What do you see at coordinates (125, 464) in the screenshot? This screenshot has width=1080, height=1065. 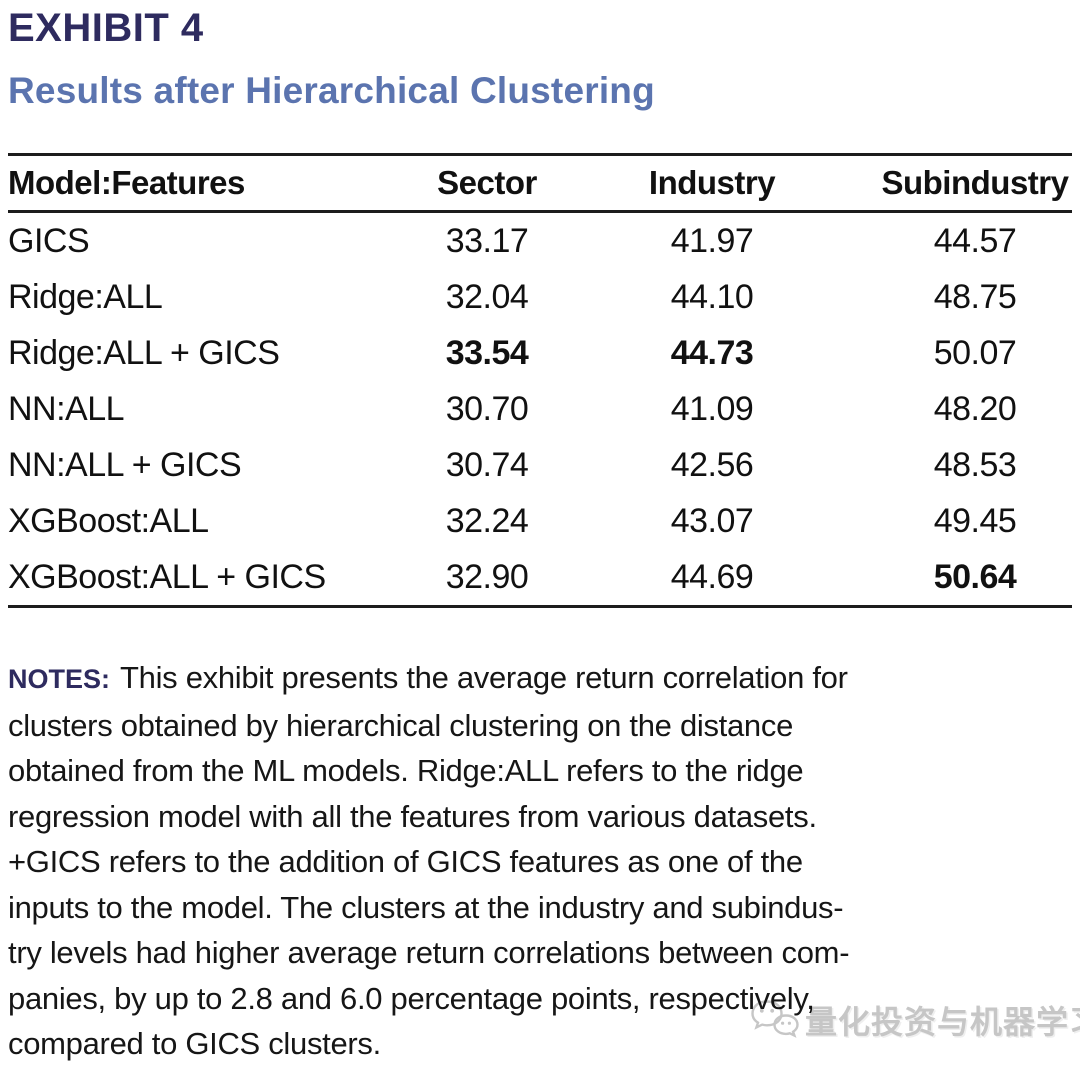 I see `model-cell: NN:ALL + GICS` at bounding box center [125, 464].